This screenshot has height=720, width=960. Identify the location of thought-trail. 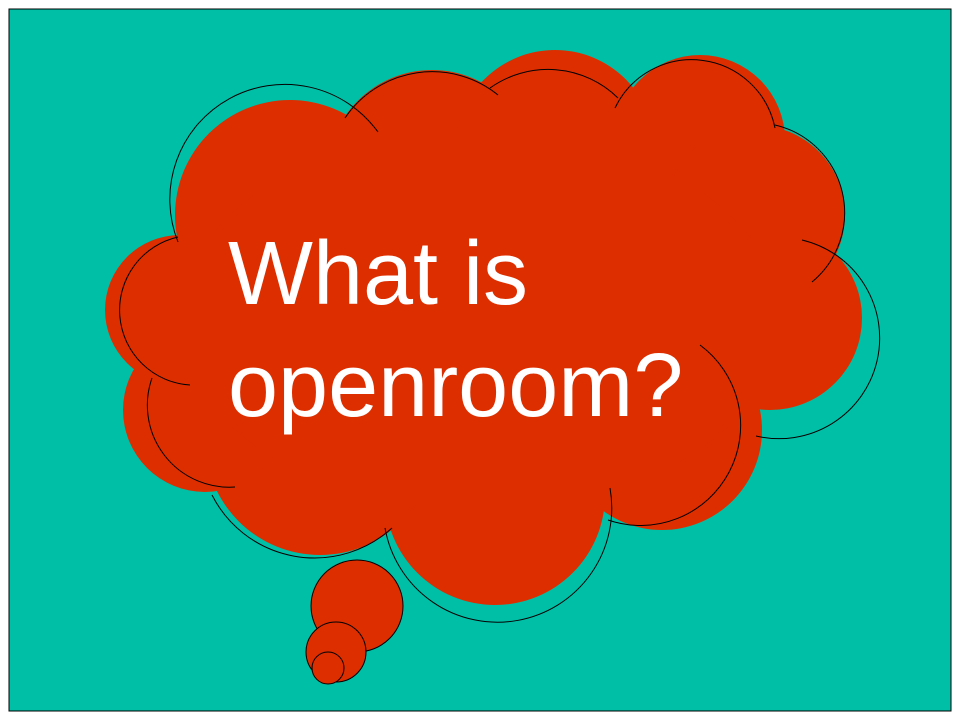
(354, 622).